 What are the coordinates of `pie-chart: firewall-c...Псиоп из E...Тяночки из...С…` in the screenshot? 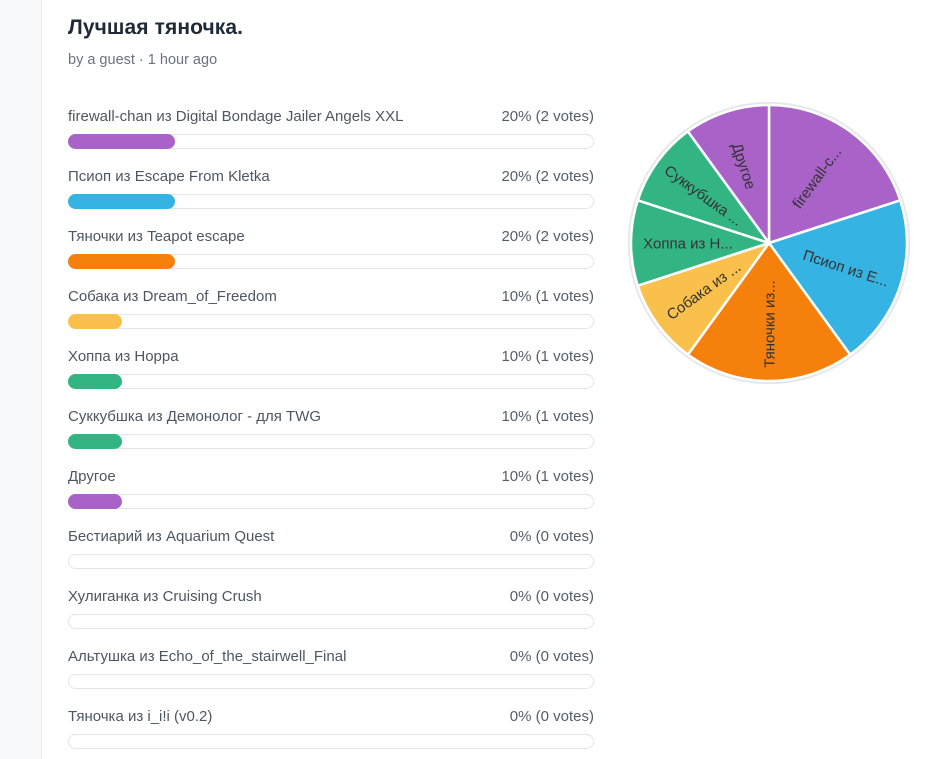 It's located at (769, 243).